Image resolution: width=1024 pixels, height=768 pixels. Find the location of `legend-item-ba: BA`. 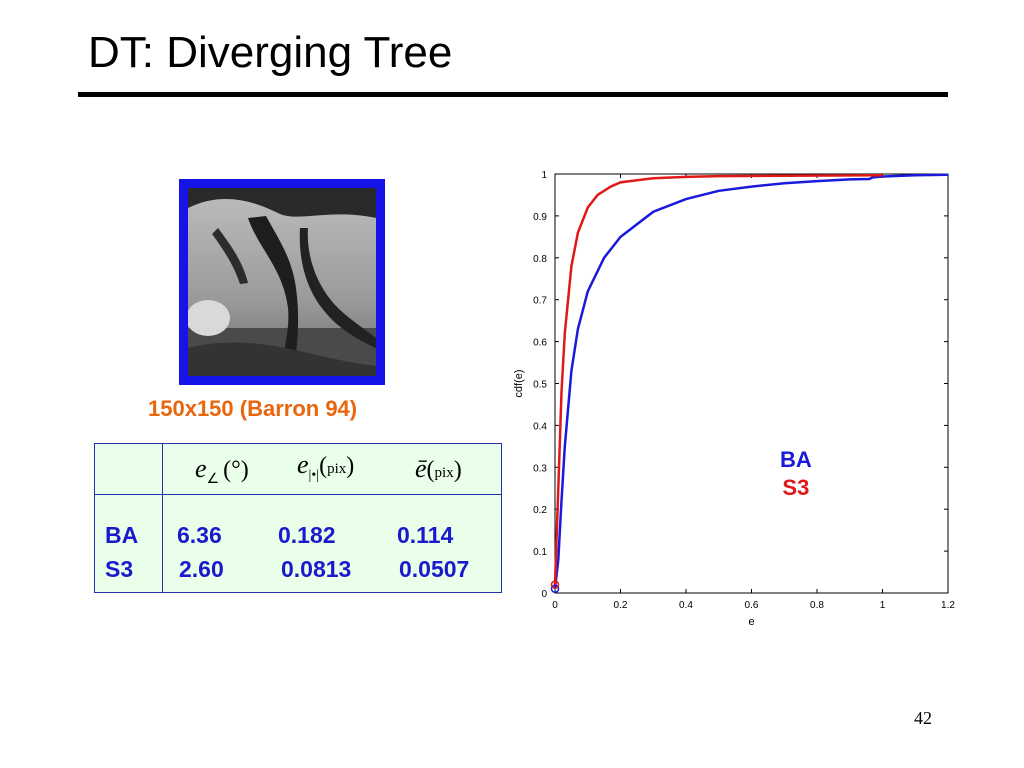

legend-item-ba: BA is located at coordinates (796, 459).